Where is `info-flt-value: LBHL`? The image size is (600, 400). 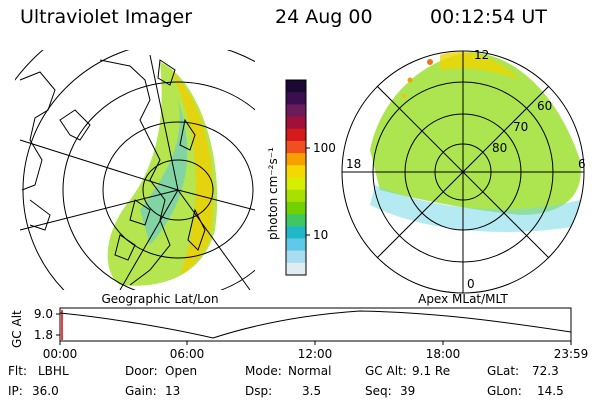
info-flt-value: LBHL is located at coordinates (53, 371).